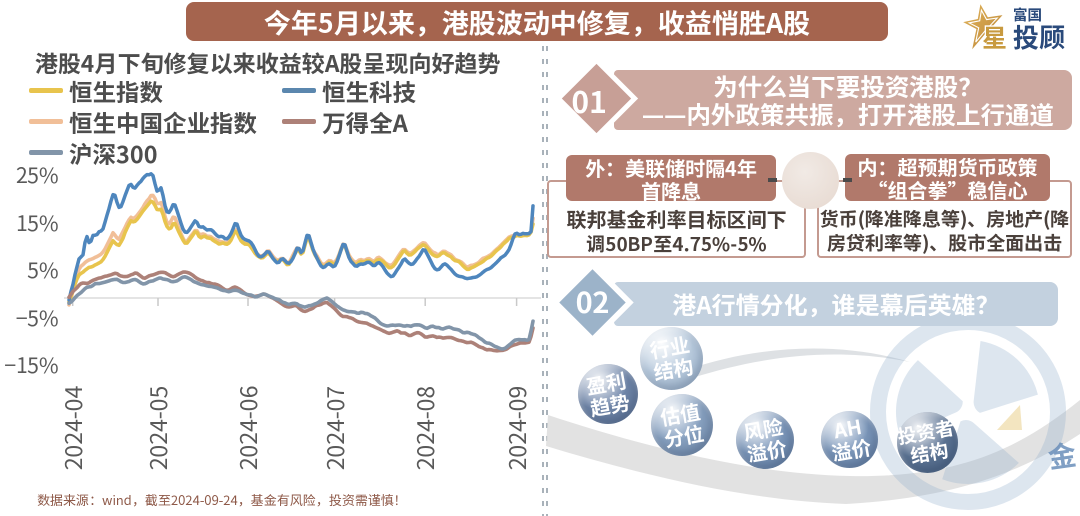 This screenshot has height=516, width=1080. Describe the element at coordinates (1061, 456) in the screenshot. I see `svg-text: 金` at that location.